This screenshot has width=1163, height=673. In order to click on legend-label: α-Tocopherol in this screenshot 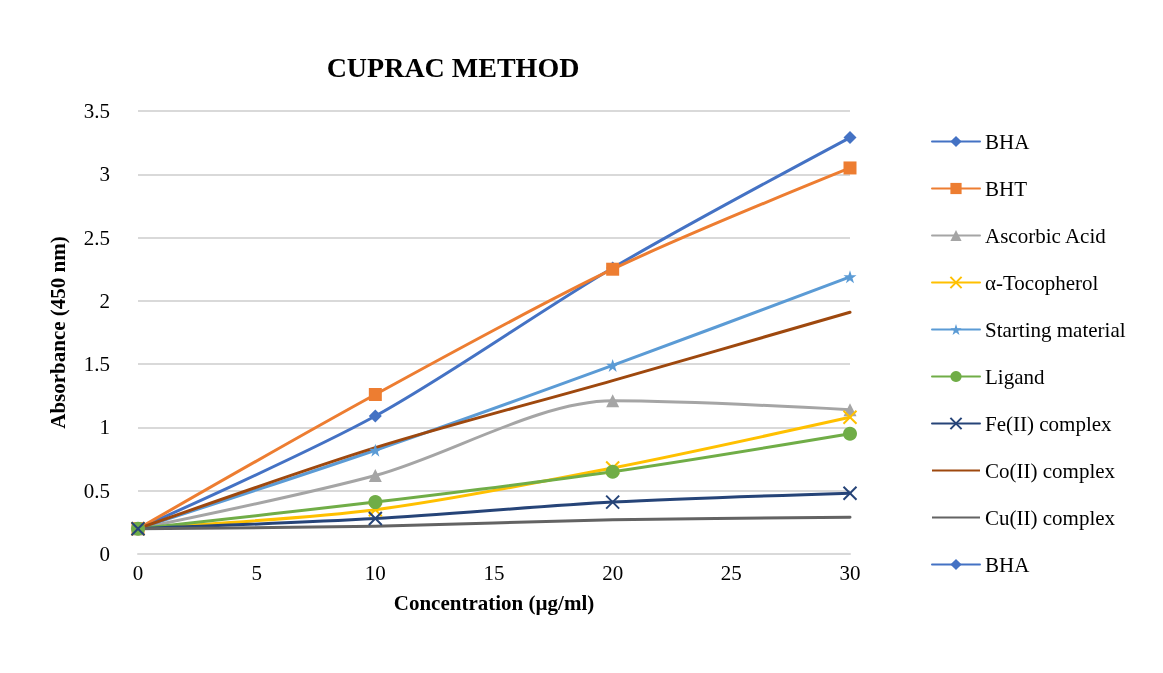, I will do `click(1042, 282)`.